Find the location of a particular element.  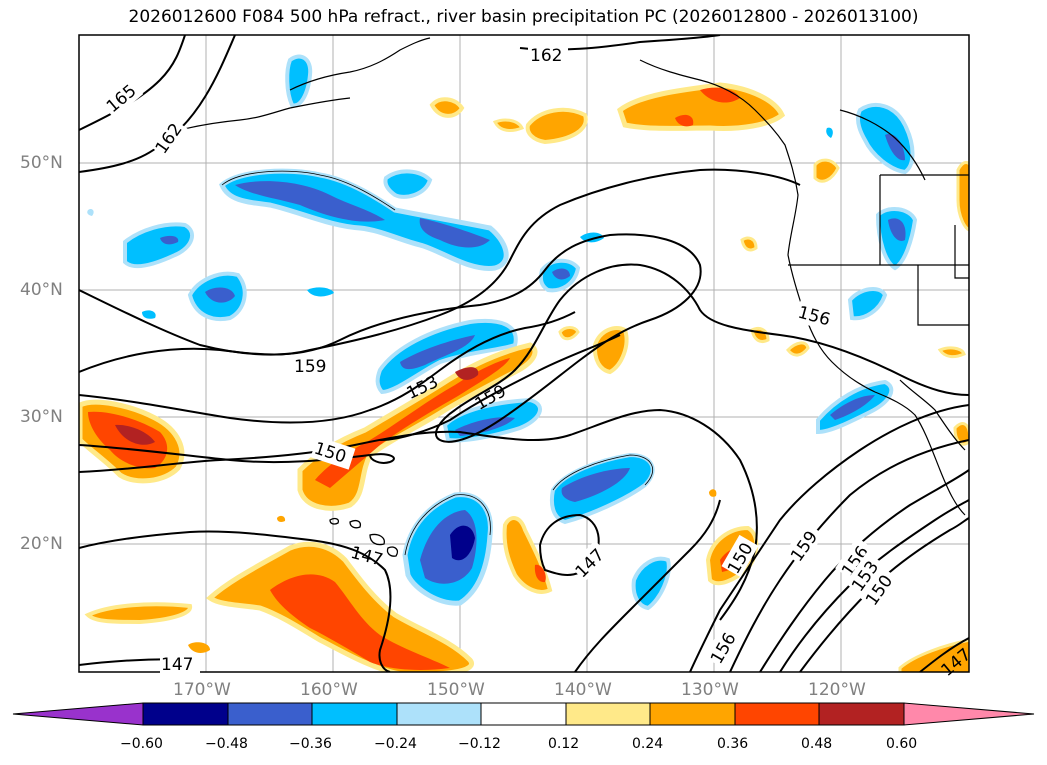

contour-label: 147 is located at coordinates (177, 665).